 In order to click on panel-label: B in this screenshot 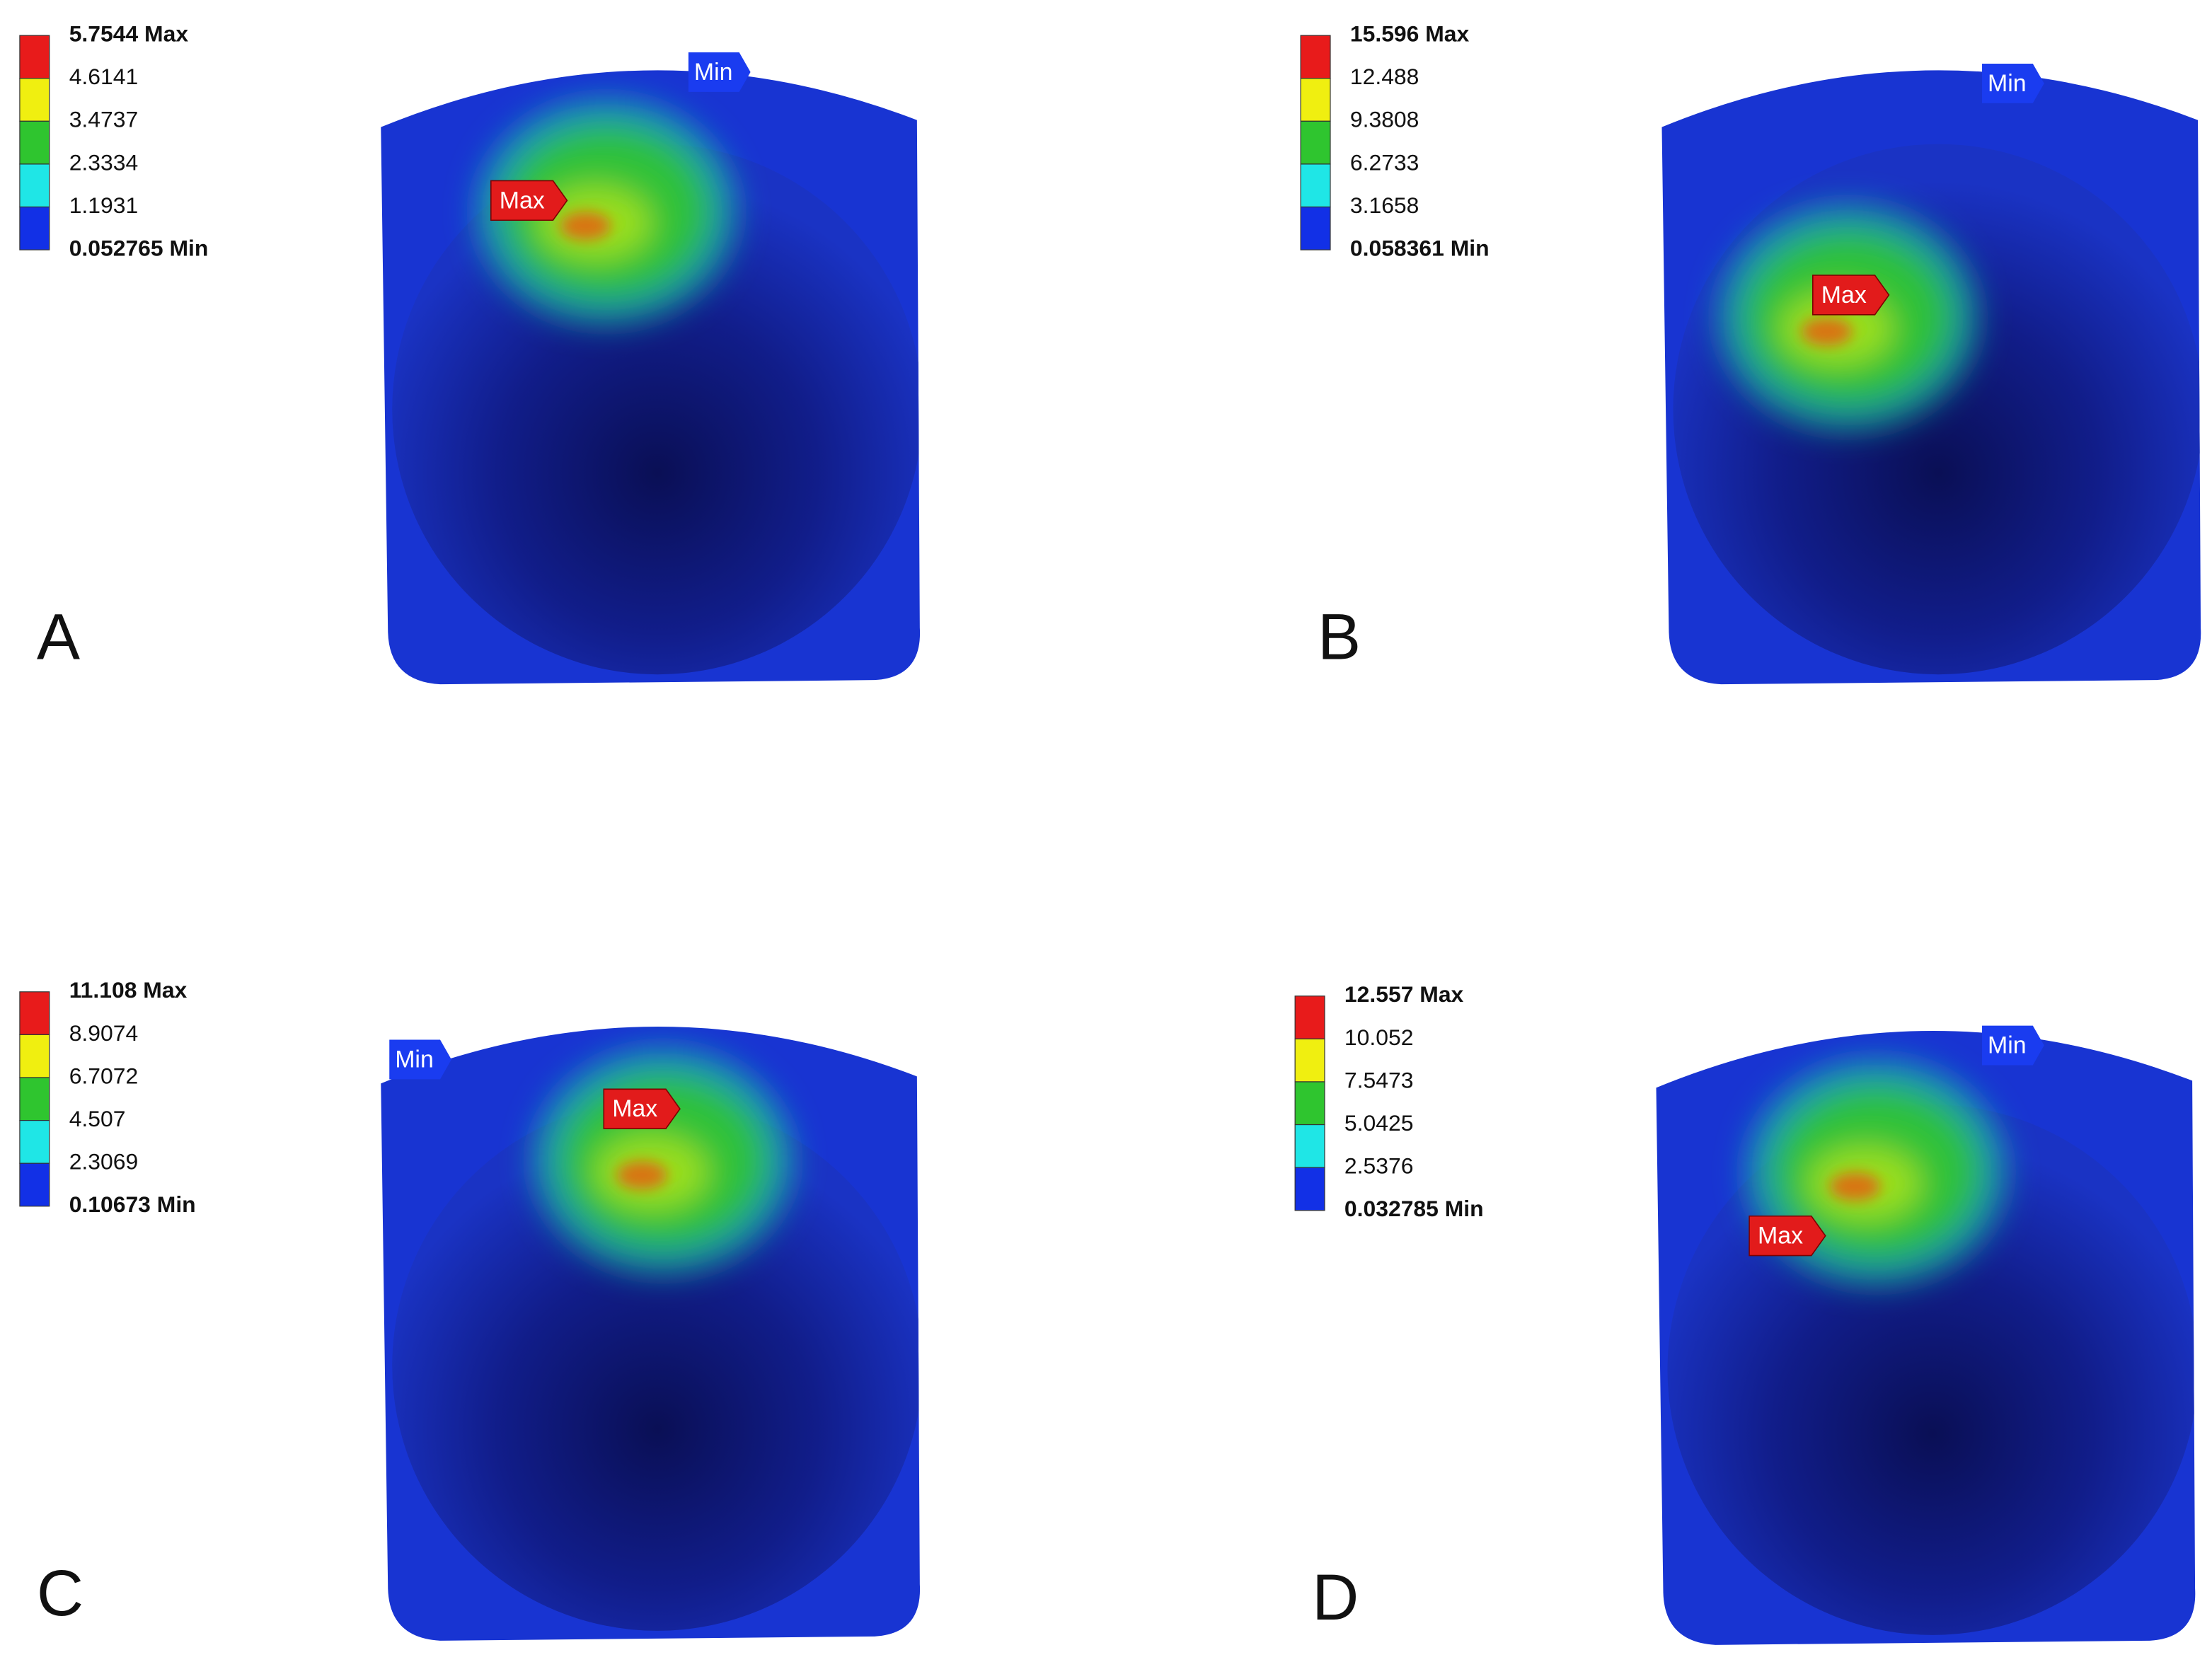, I will do `click(1339, 638)`.